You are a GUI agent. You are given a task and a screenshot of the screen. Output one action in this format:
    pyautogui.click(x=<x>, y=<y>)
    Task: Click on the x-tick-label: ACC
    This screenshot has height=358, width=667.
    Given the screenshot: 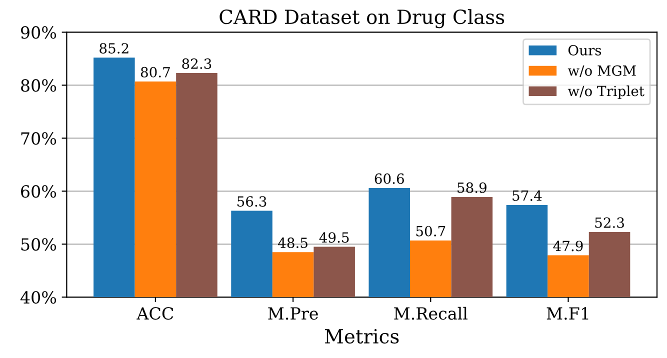 What is the action you would take?
    pyautogui.click(x=155, y=313)
    